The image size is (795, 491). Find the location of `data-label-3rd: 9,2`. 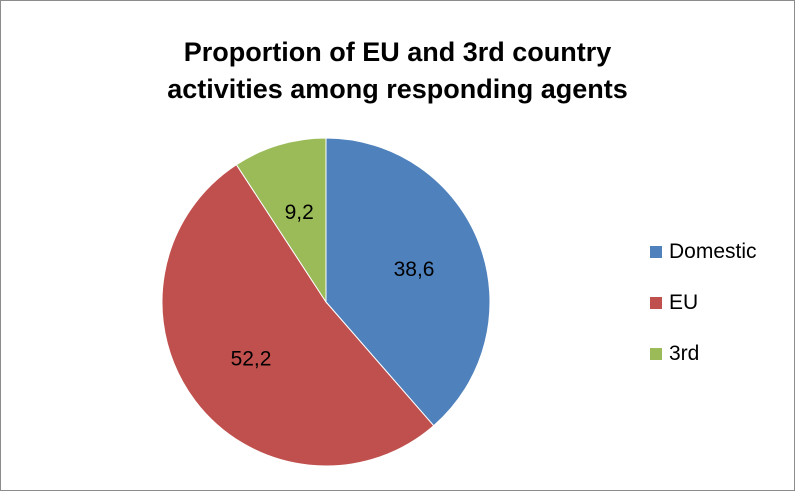

data-label-3rd: 9,2 is located at coordinates (299, 212).